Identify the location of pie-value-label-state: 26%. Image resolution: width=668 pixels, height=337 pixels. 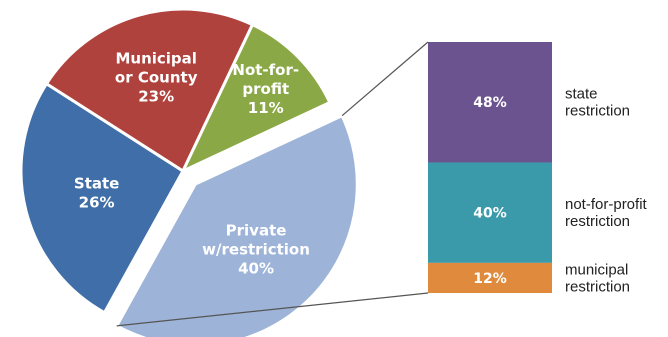
(97, 202).